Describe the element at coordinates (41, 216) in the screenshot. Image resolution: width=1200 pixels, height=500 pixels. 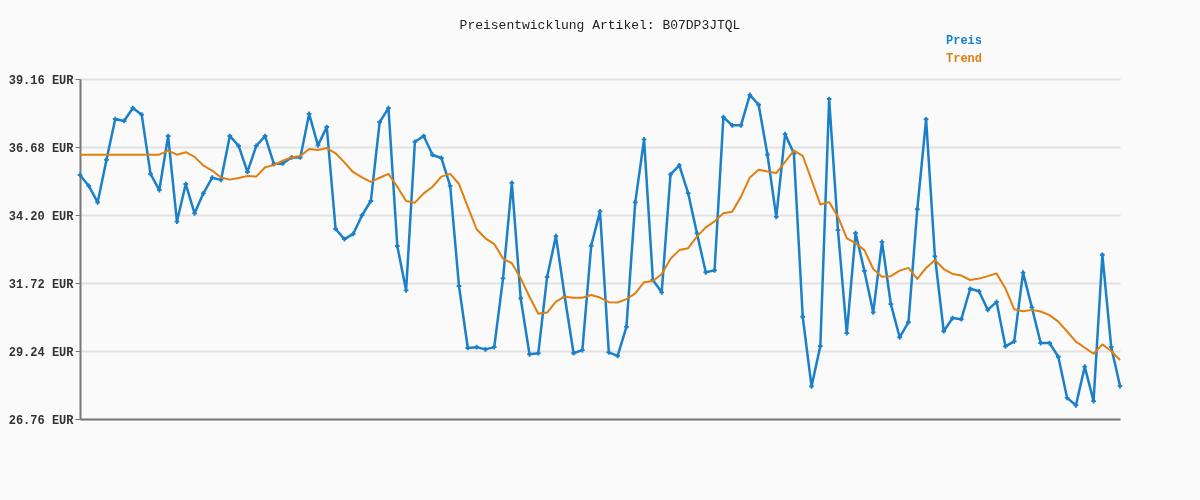
I see `y-tick-label: 34.20 EUR` at that location.